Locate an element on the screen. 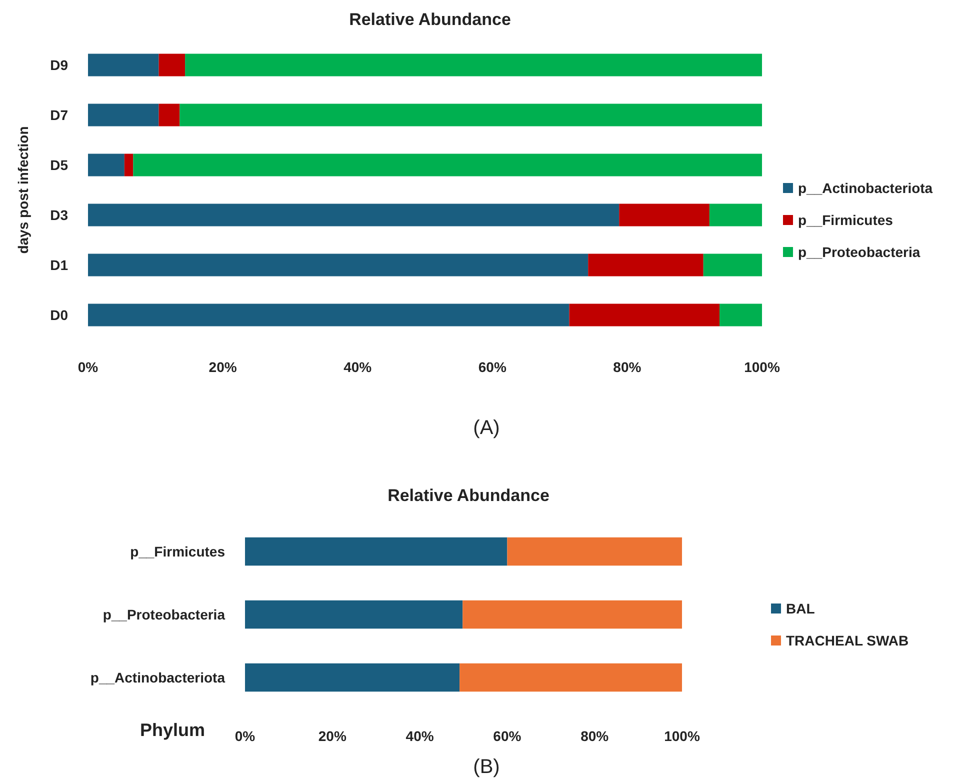  y-tick-label: D5 is located at coordinates (59, 165).